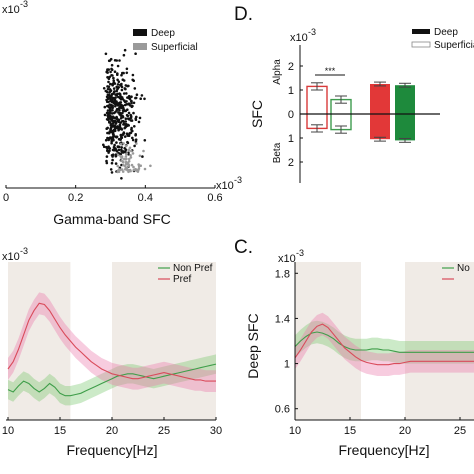 This screenshot has height=474, width=474. I want to click on panel-c-series, so click(384, 344).